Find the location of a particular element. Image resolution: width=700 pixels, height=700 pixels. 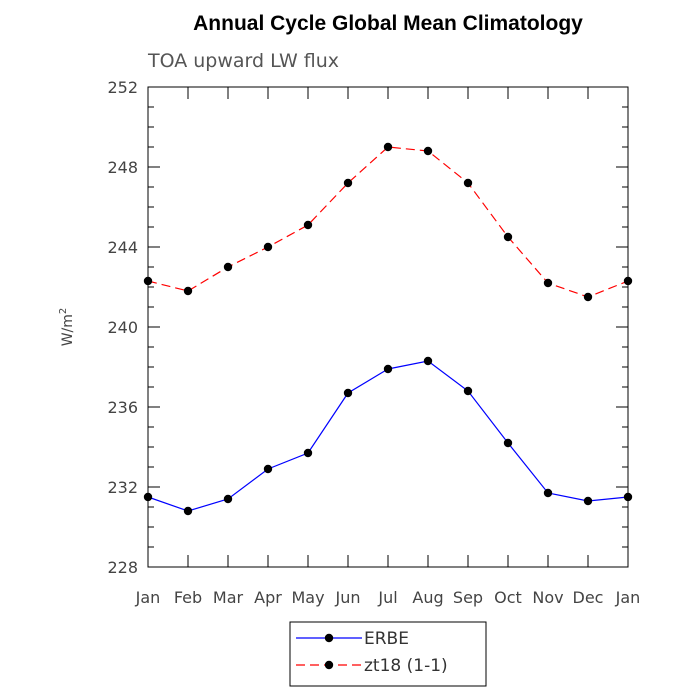

x-tick-label: Apr is located at coordinates (268, 597).